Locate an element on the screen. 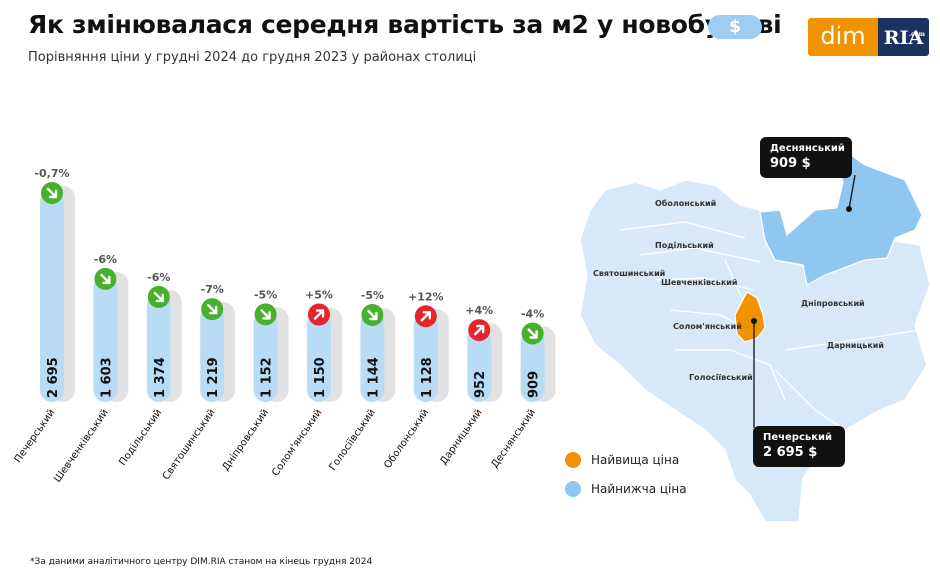  map-label-holosiivskyi: Голосіївський is located at coordinates (721, 377).